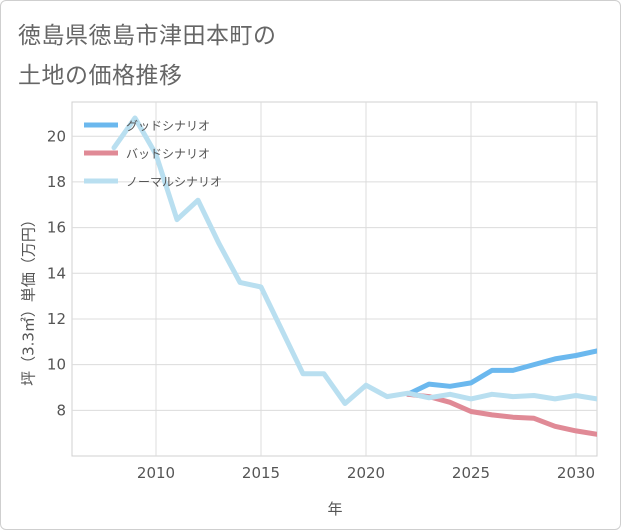 The height and width of the screenshot is (530, 621). I want to click on y-tick-label: 18, so click(56, 182).